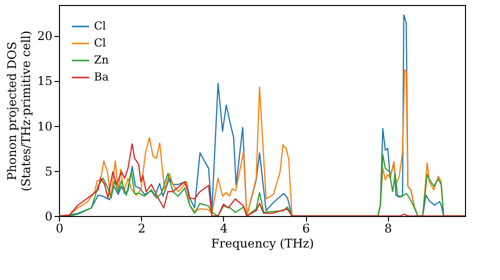  What do you see at coordinates (224, 229) in the screenshot?
I see `x-tick-label: 4` at bounding box center [224, 229].